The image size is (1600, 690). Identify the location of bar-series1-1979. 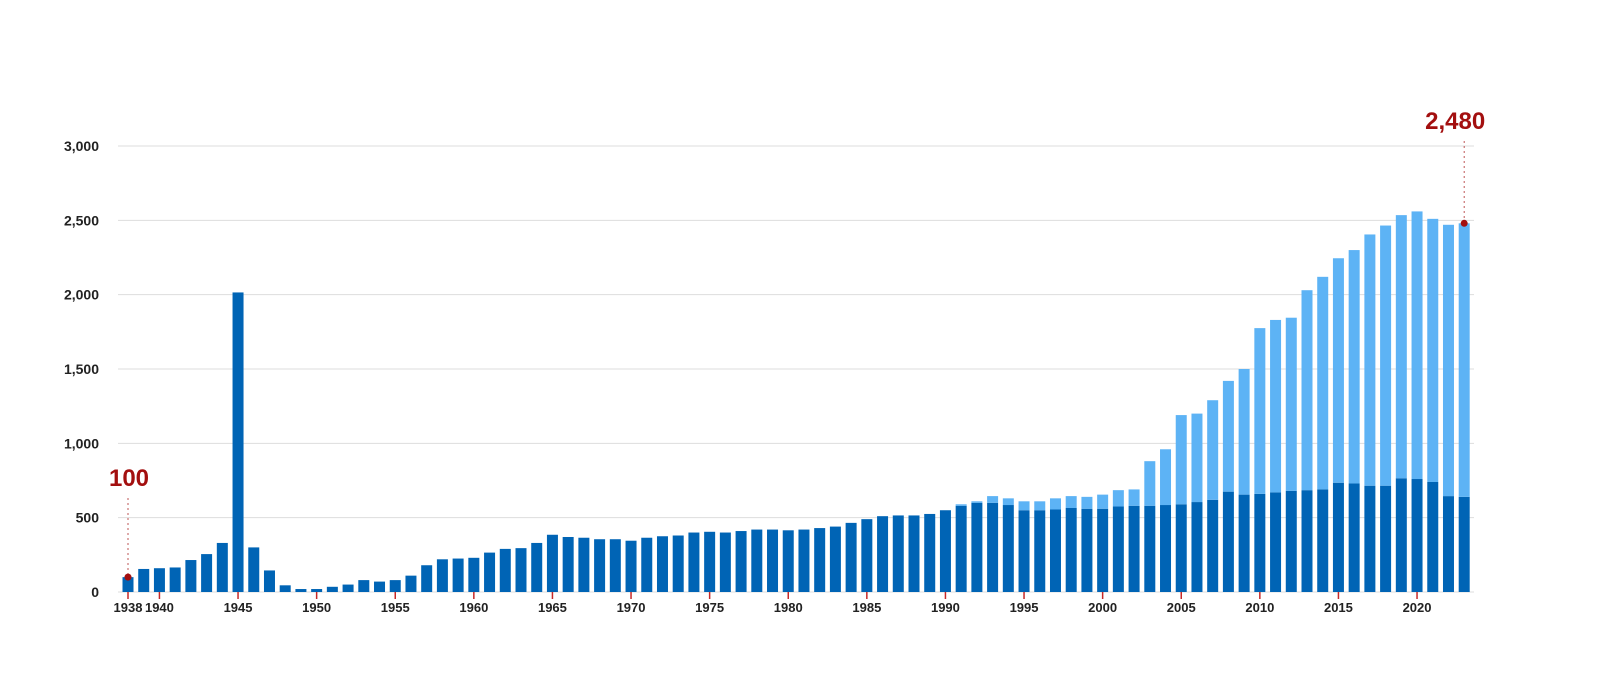
(773, 560).